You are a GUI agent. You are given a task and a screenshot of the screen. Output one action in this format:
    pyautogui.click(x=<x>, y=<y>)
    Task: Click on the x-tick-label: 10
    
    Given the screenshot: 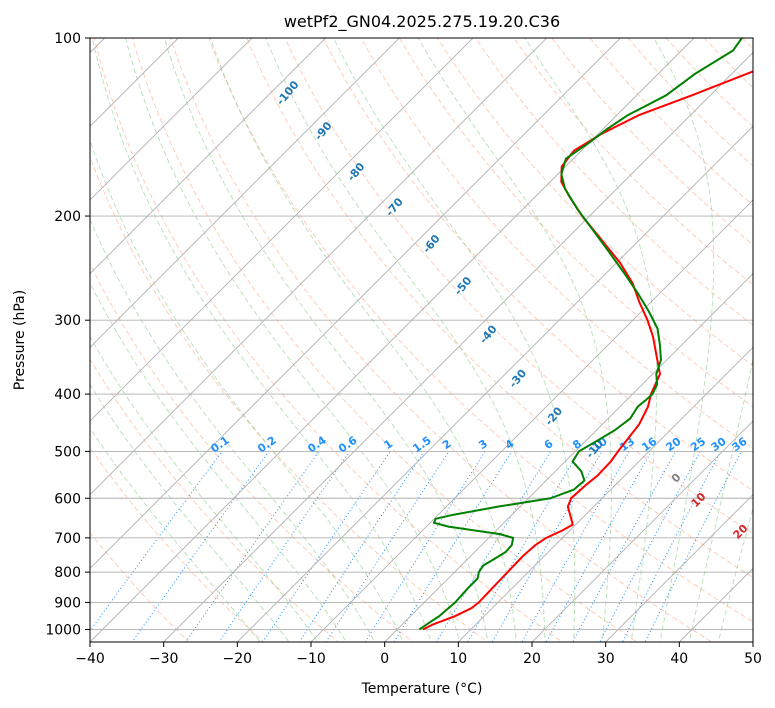 What is the action you would take?
    pyautogui.click(x=458, y=659)
    